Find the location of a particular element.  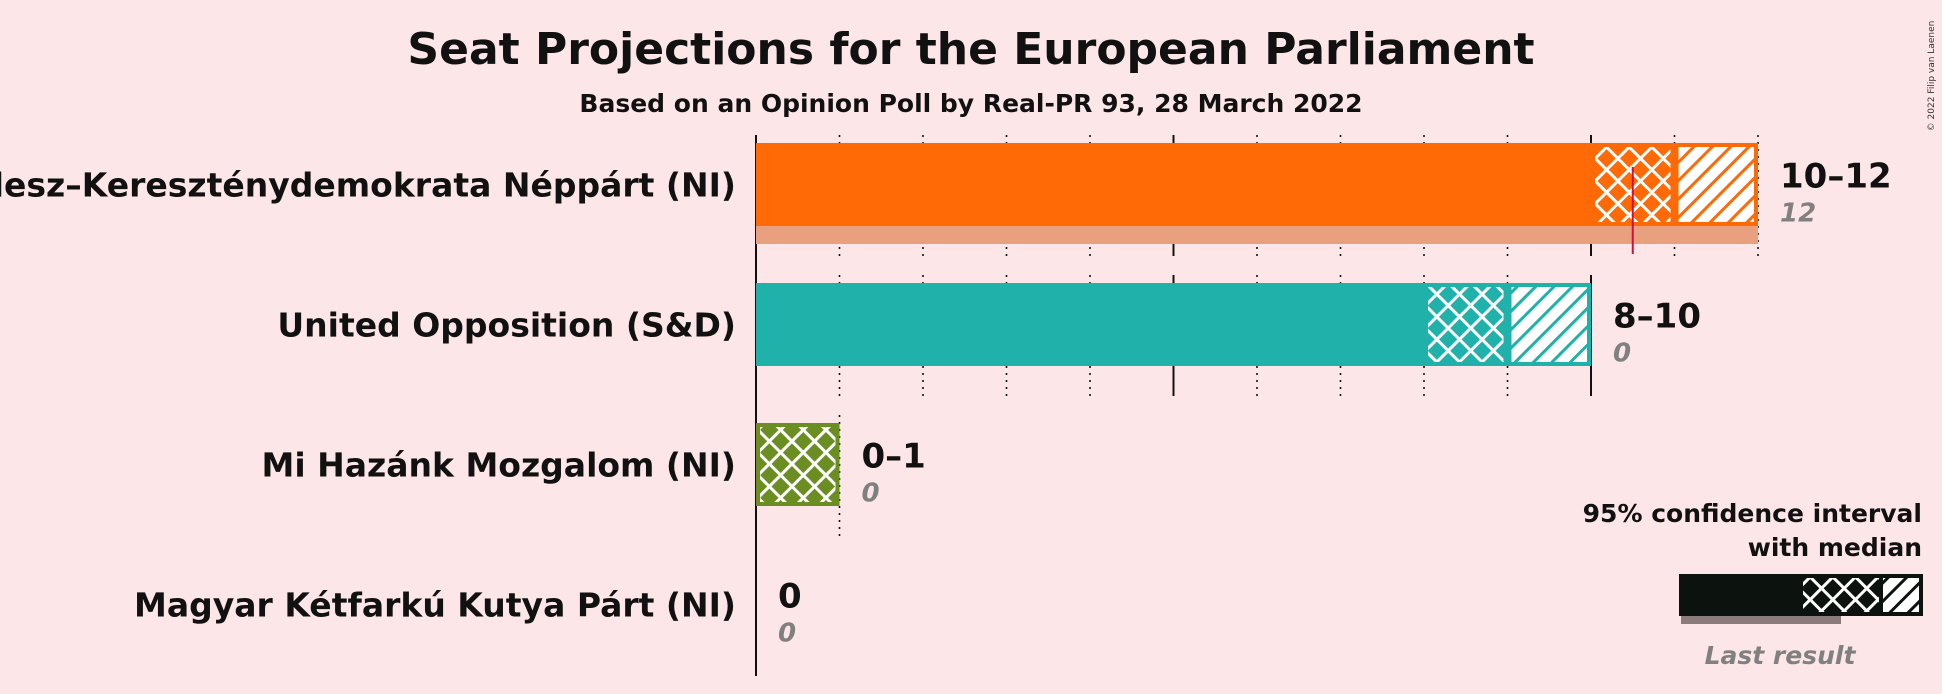

legend-swatch is located at coordinates (1801, 599).